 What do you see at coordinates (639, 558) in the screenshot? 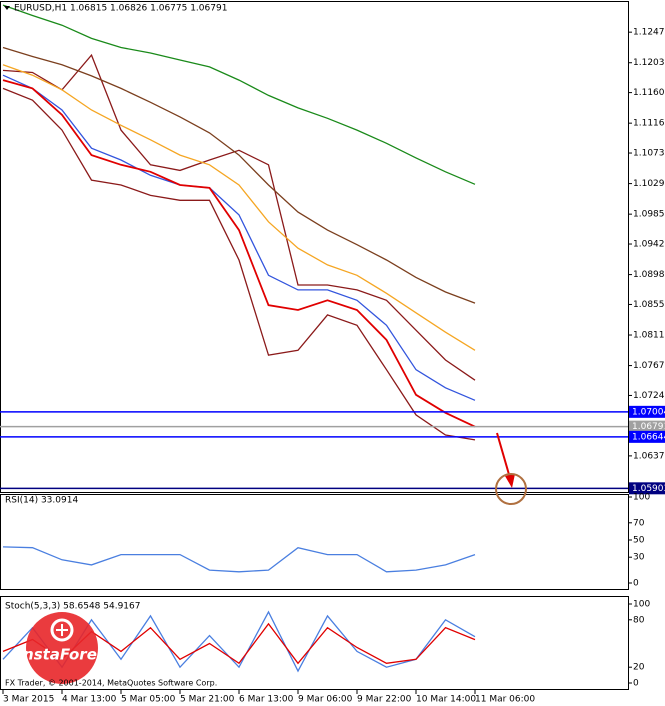
I see `y-tick-label: 30` at bounding box center [639, 558].